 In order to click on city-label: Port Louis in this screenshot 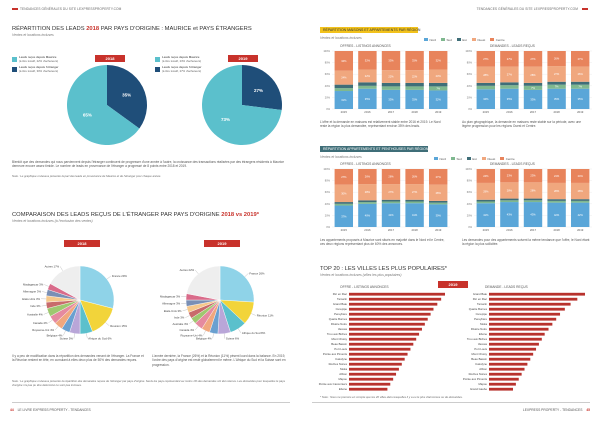, I will do `click(340, 349)`.